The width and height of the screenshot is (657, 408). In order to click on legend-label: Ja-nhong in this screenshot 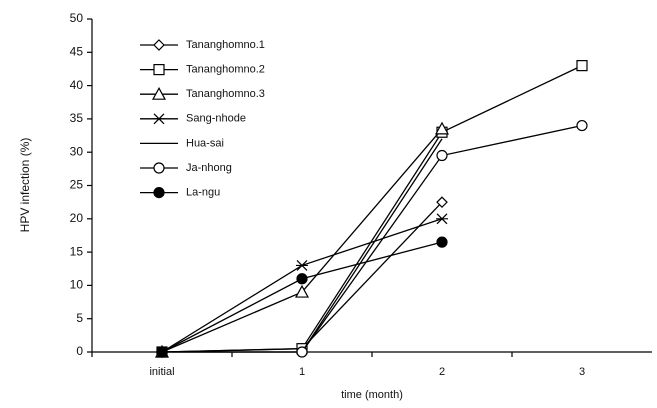, I will do `click(209, 168)`.